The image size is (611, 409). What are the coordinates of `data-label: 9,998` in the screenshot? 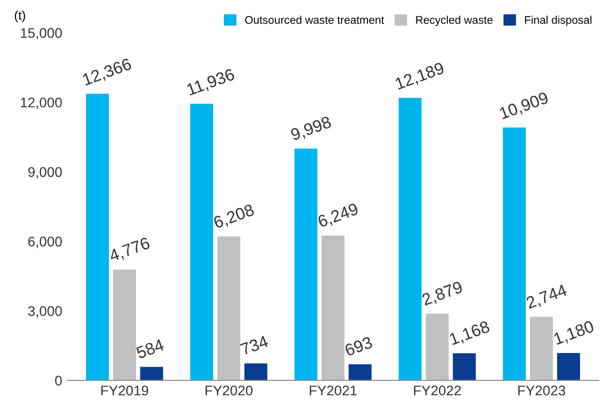 It's located at (311, 129).